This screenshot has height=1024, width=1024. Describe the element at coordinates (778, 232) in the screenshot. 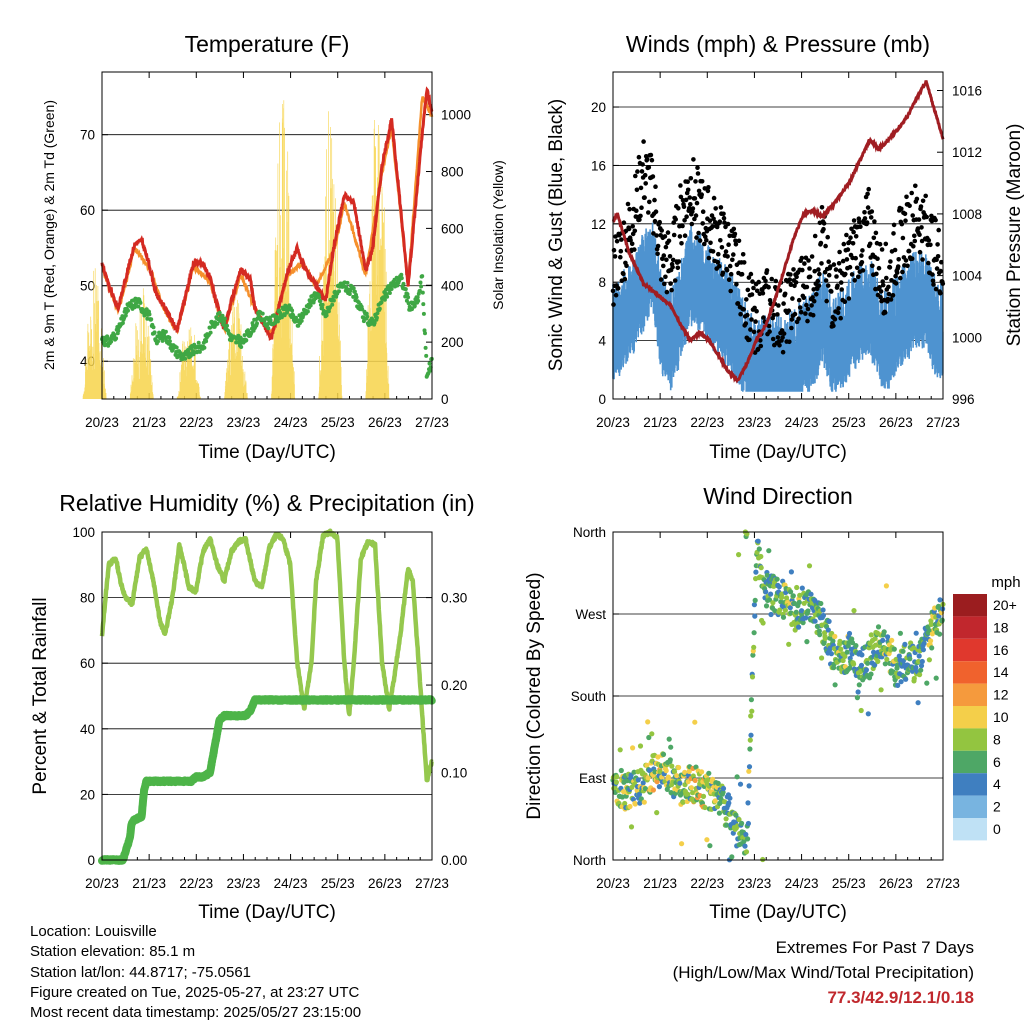

I see `pressure-series` at that location.